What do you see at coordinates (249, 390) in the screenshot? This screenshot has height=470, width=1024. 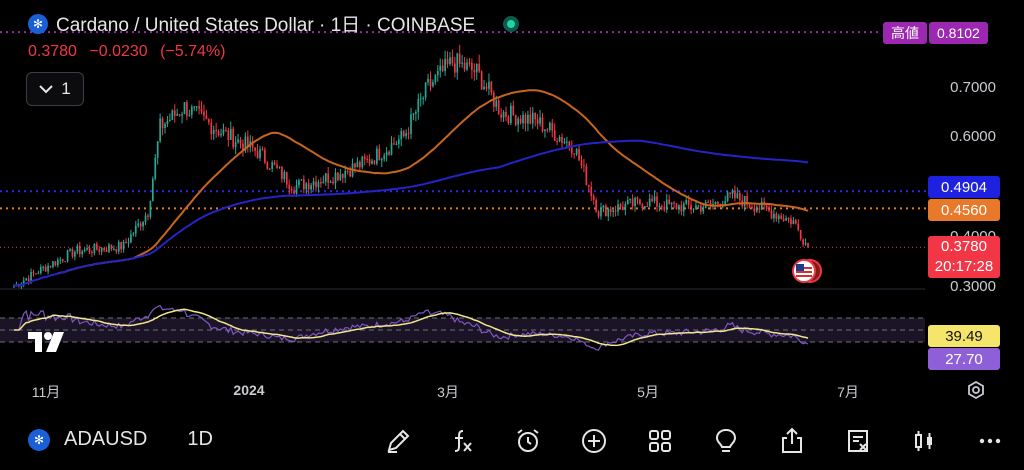 I see `x-tick-label: 2024` at bounding box center [249, 390].